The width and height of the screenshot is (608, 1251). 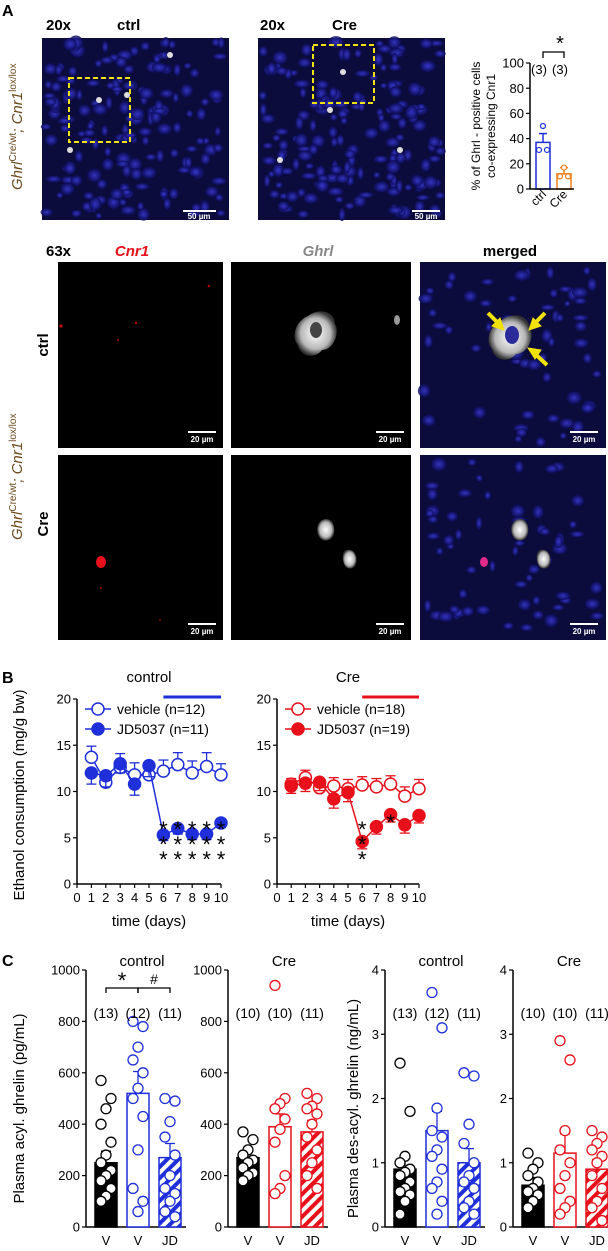 I want to click on n-label: (13), so click(x=106, y=1013).